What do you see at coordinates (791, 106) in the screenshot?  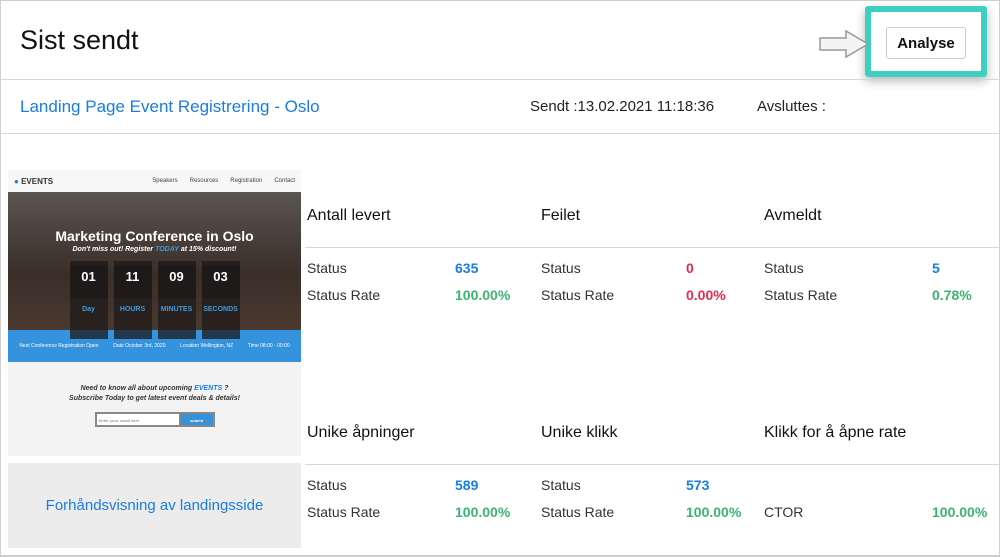 I see `ends-label: Avsluttes :` at bounding box center [791, 106].